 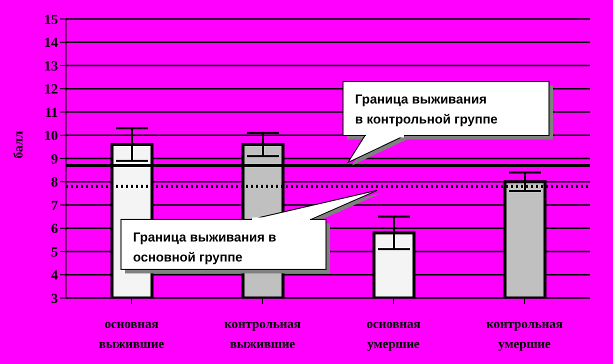 I want to click on y-tick-label: 14, so click(x=51, y=44).